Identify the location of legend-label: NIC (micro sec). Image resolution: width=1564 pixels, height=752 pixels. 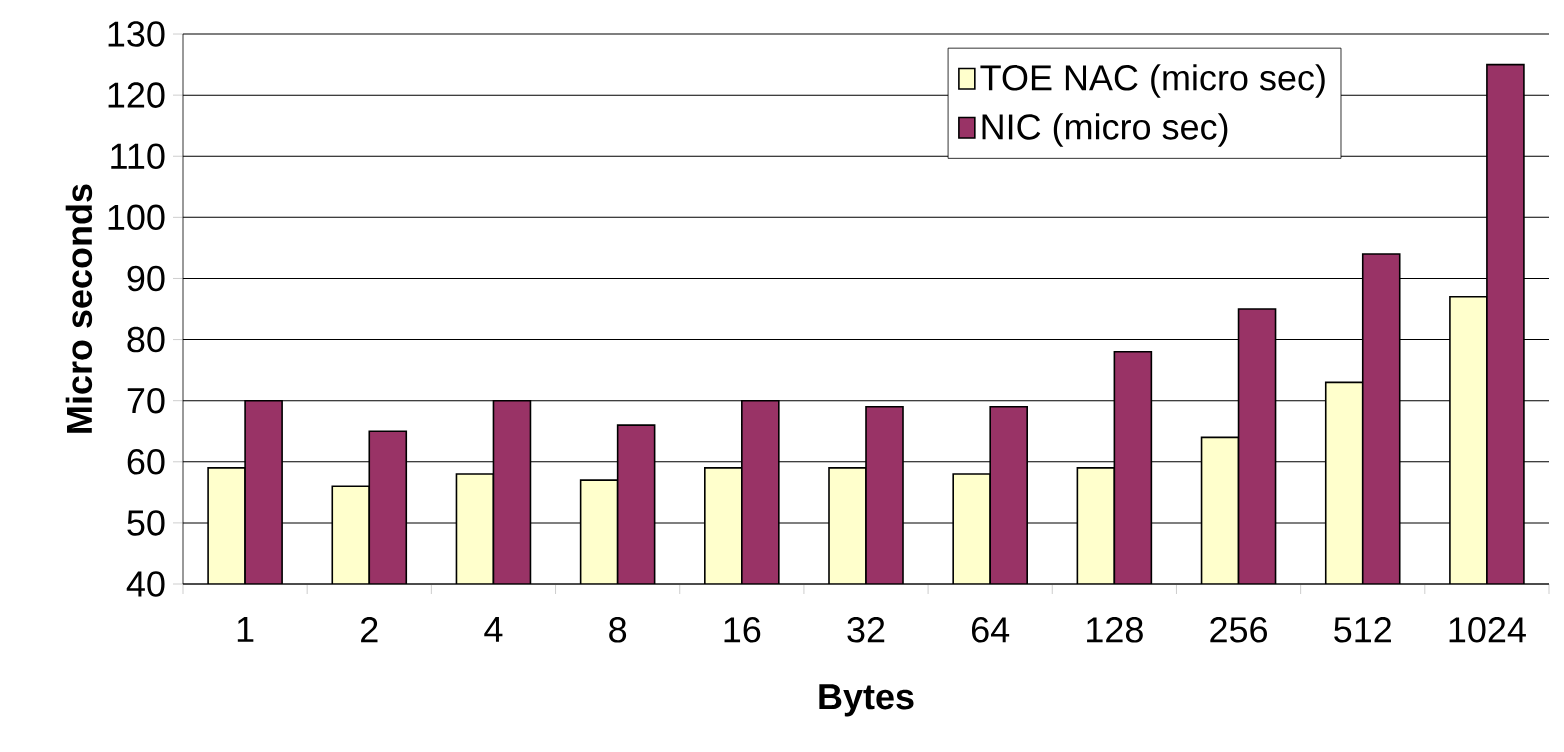
(1105, 130).